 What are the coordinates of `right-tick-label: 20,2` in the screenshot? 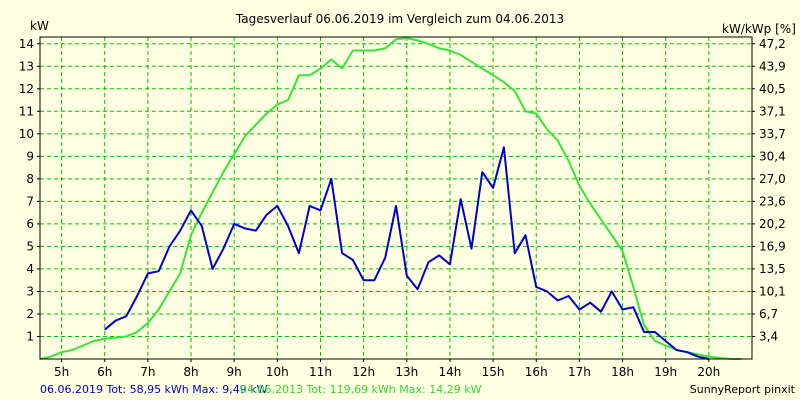 It's located at (772, 224).